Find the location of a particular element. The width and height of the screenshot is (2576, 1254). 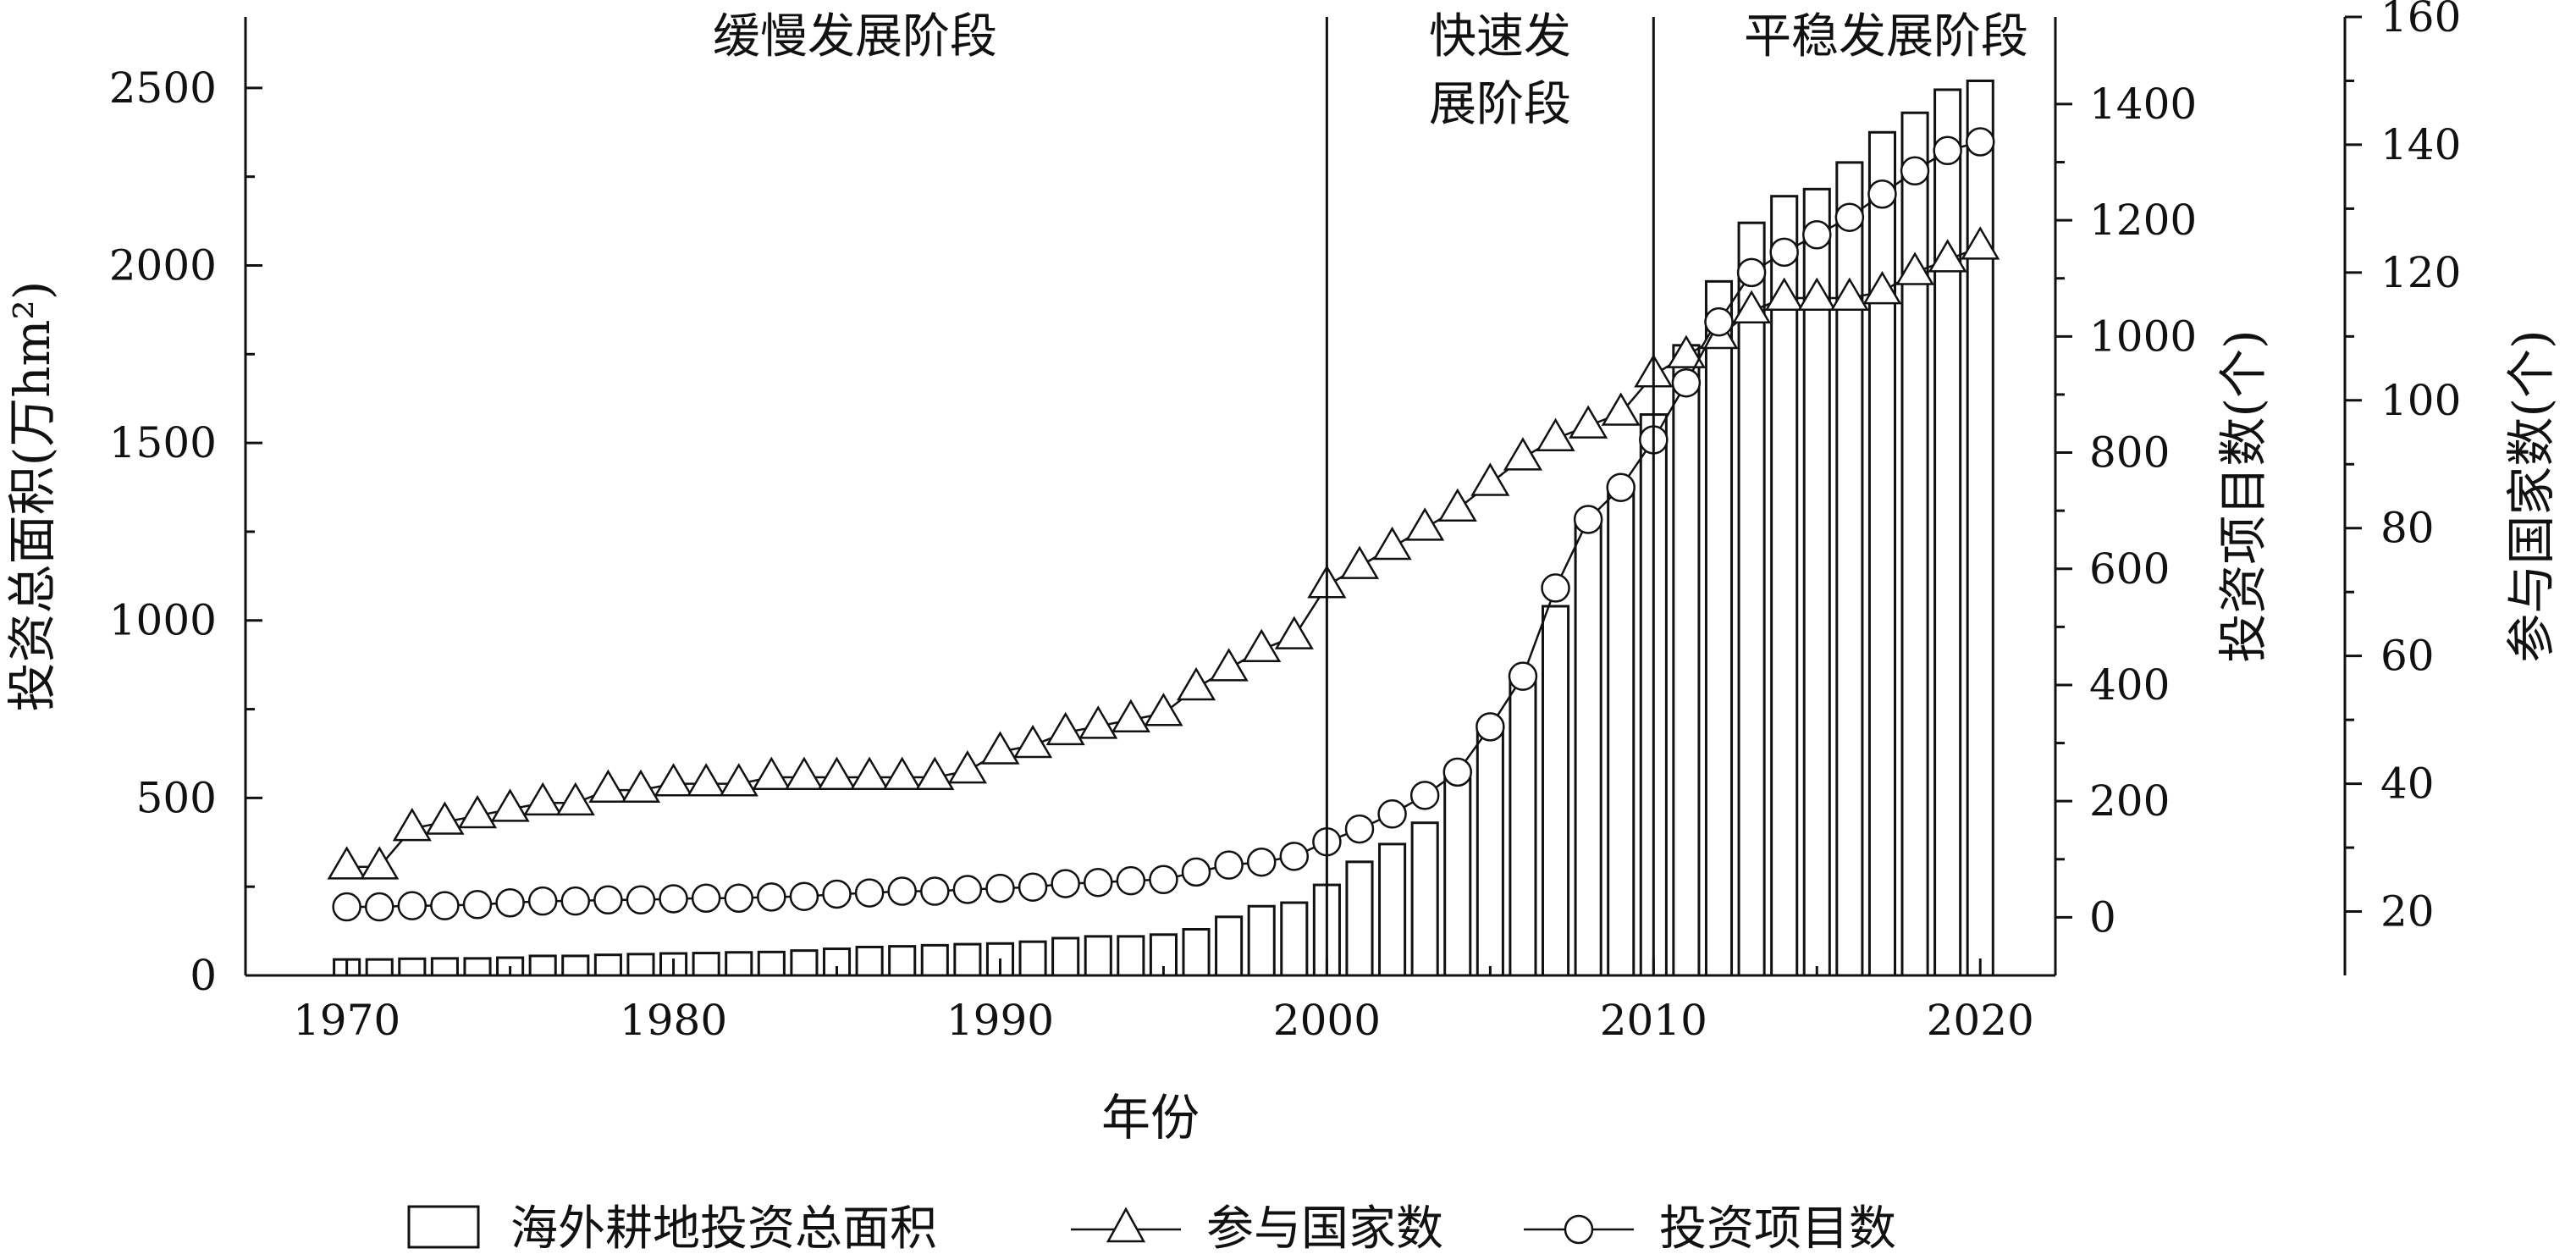

bar-1996 is located at coordinates (1197, 952).